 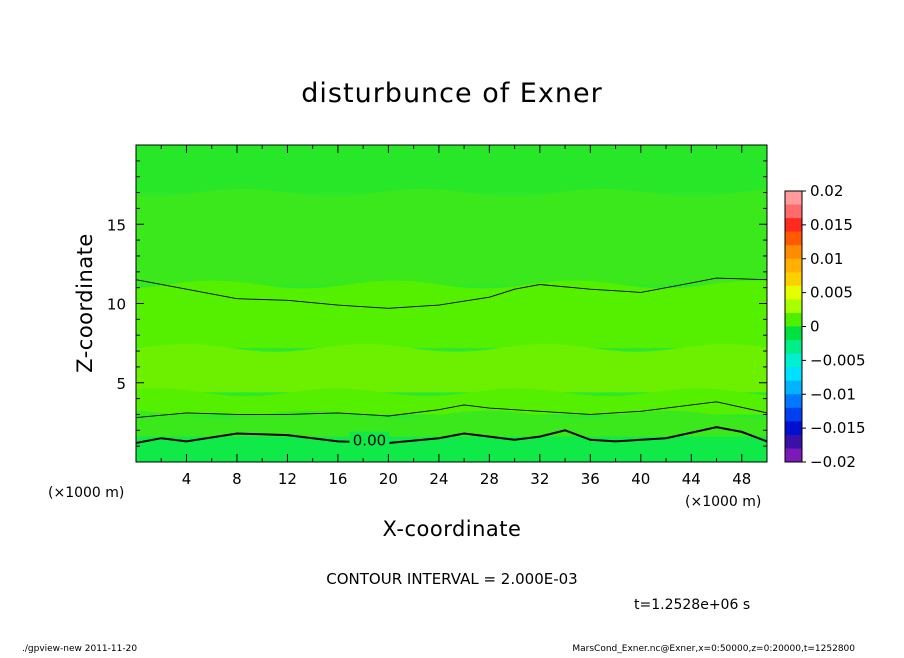 I want to click on x-tick-label: 40, so click(x=640, y=479).